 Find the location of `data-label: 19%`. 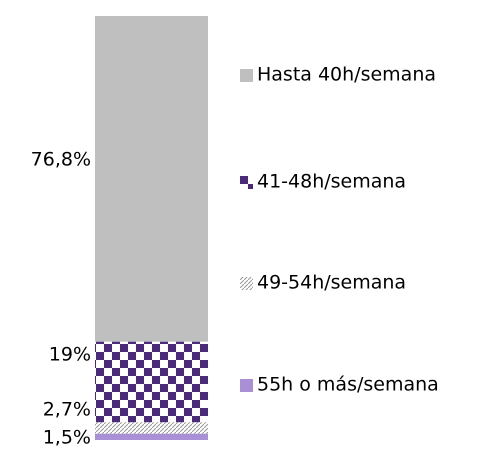

data-label: 19% is located at coordinates (70, 355).